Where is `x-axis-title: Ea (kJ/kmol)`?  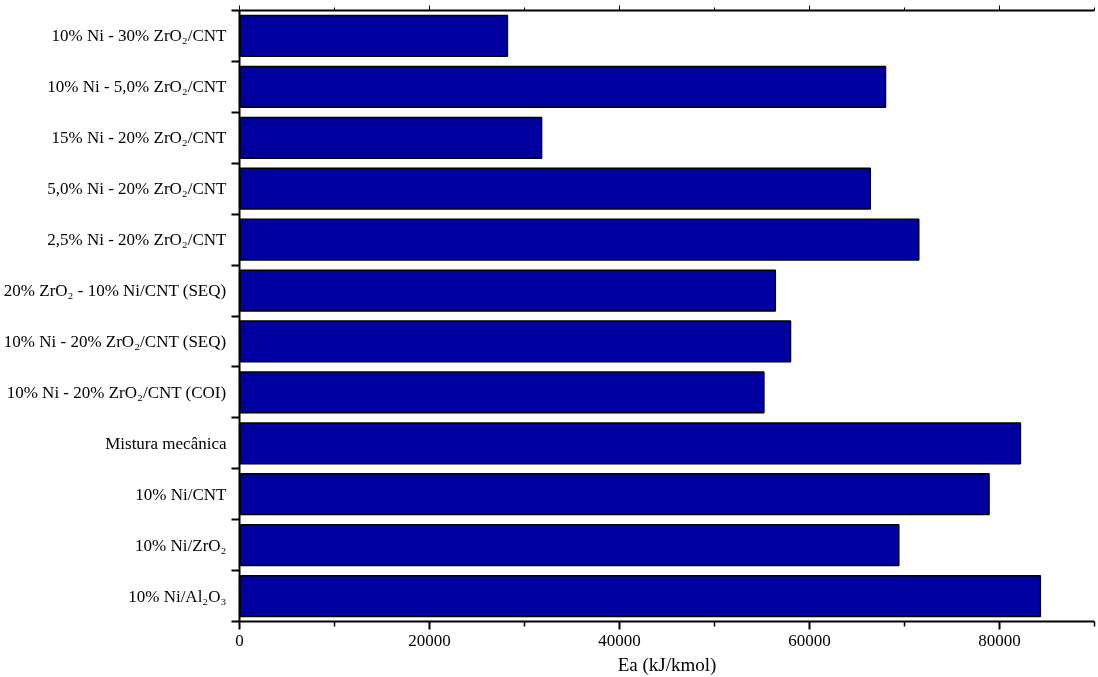
x-axis-title: Ea (kJ/kmol) is located at coordinates (667, 664).